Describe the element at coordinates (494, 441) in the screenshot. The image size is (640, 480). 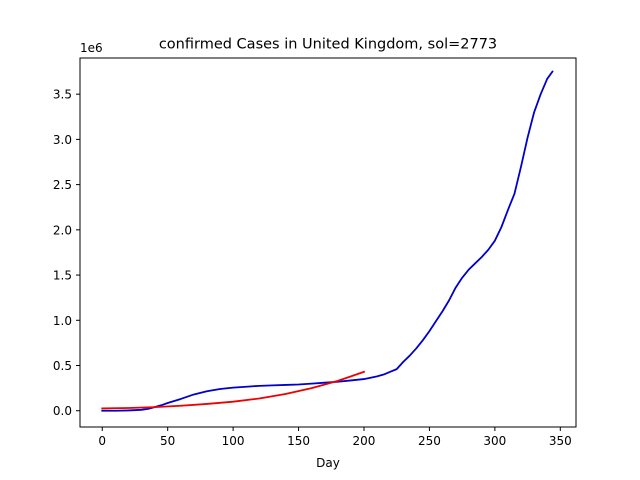
I see `x-tick-label: 300` at that location.